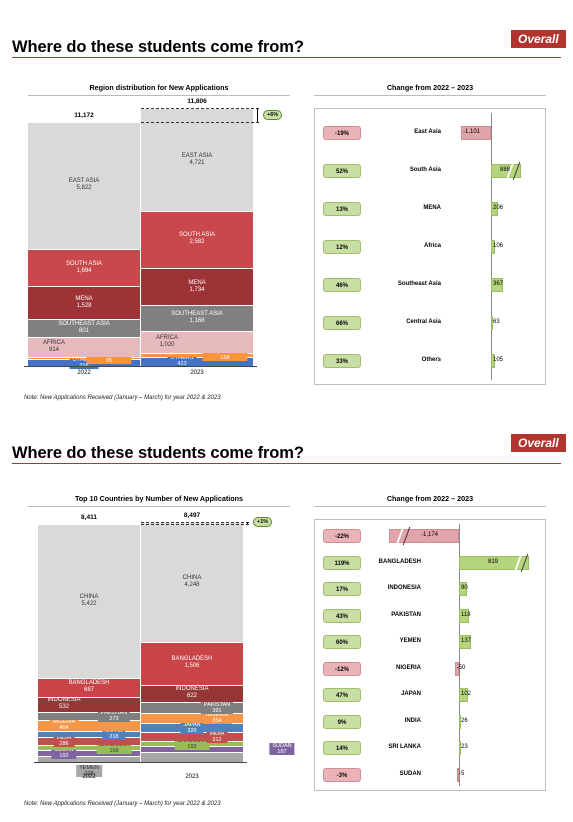  I want to click on stack-label-name: PAKISTAN, so click(114, 712).